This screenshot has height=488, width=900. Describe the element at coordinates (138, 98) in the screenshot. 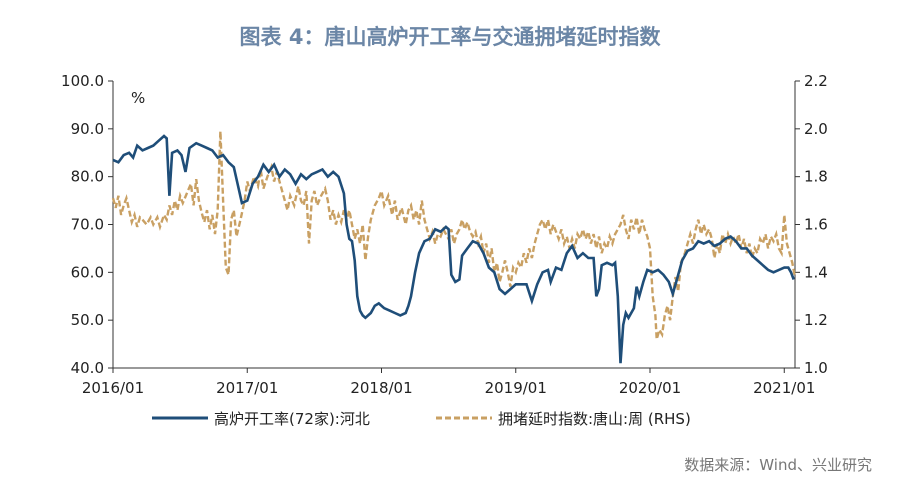

I see `left-axis-unit: %` at that location.